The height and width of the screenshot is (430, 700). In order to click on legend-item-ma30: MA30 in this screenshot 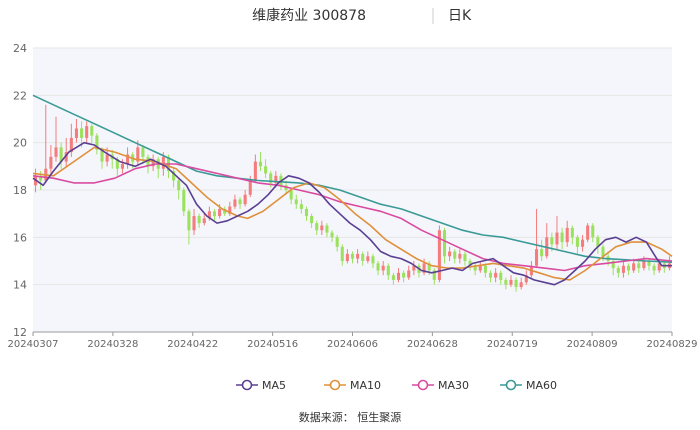, I will do `click(440, 385)`.